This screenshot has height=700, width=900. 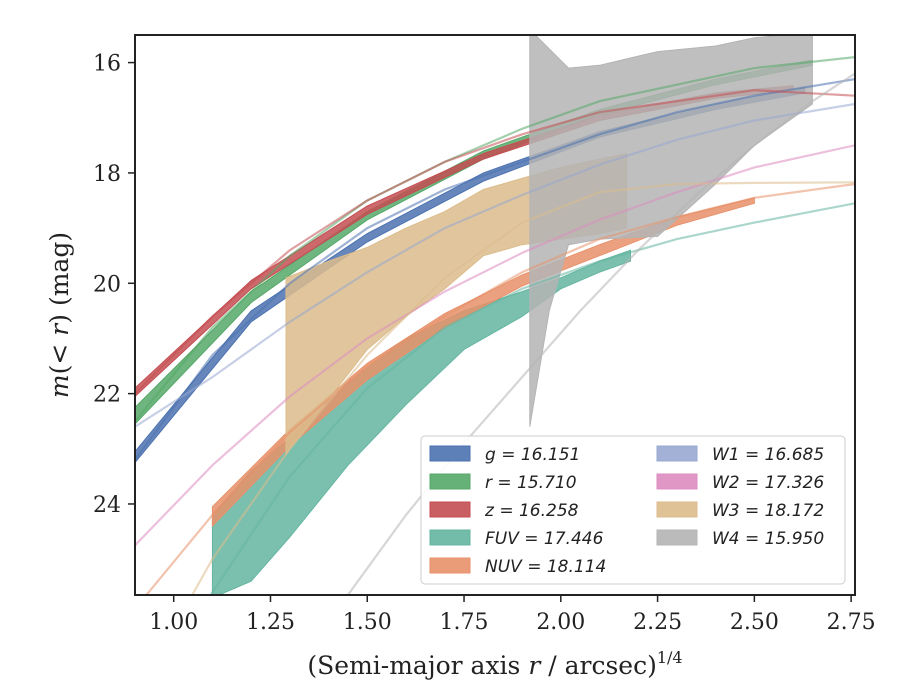 What do you see at coordinates (59, 315) in the screenshot?
I see `y-axis-label: m(< r) (mag)` at bounding box center [59, 315].